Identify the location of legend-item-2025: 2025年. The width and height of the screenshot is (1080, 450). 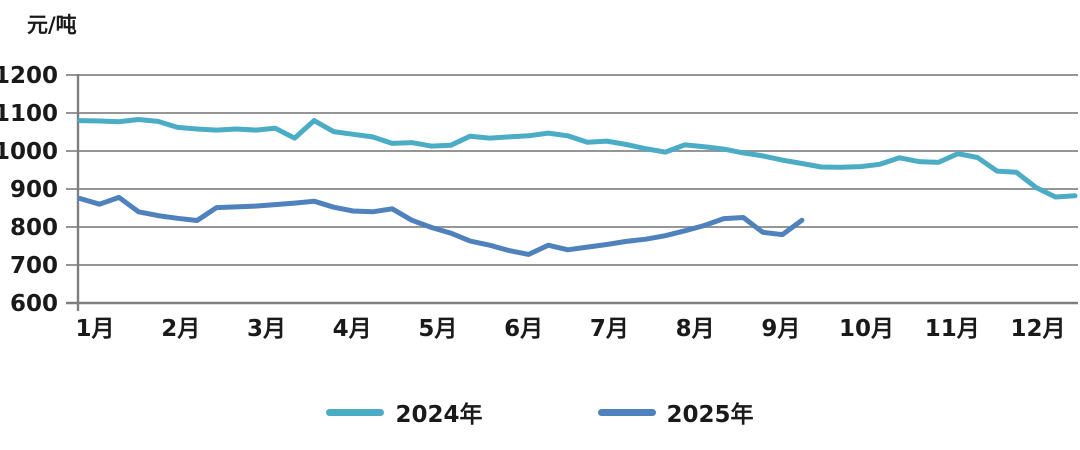
(675, 413).